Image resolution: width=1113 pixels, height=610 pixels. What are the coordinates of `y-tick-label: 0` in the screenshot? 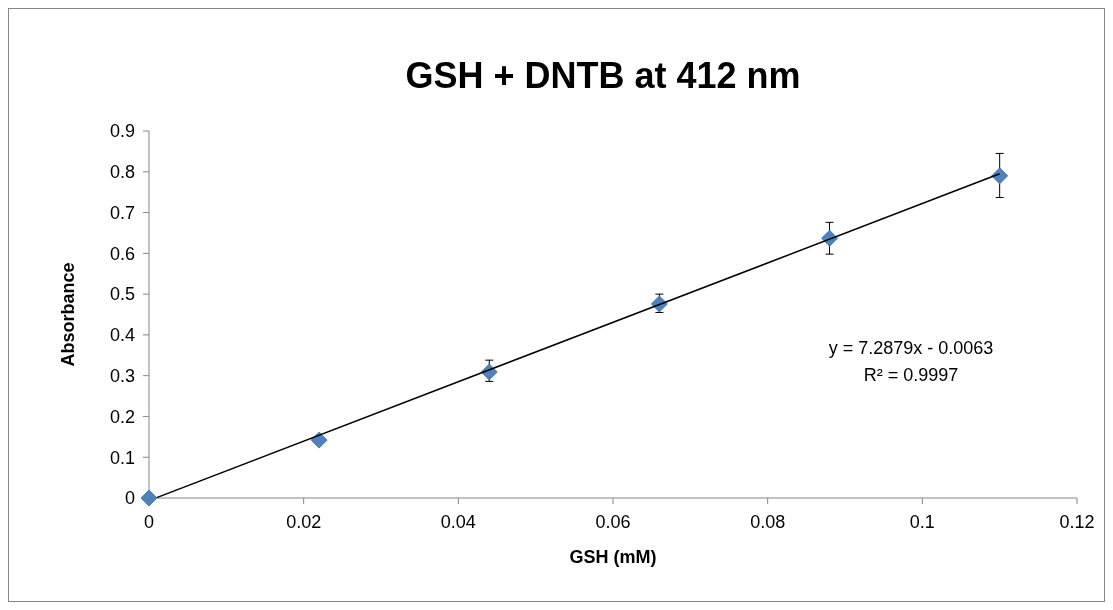 It's located at (129, 498).